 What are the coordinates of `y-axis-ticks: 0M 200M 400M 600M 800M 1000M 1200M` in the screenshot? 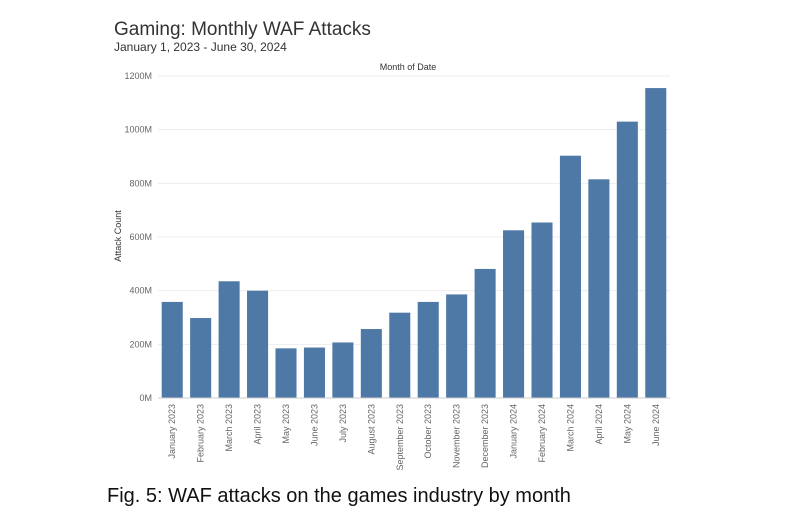 It's located at (138, 237).